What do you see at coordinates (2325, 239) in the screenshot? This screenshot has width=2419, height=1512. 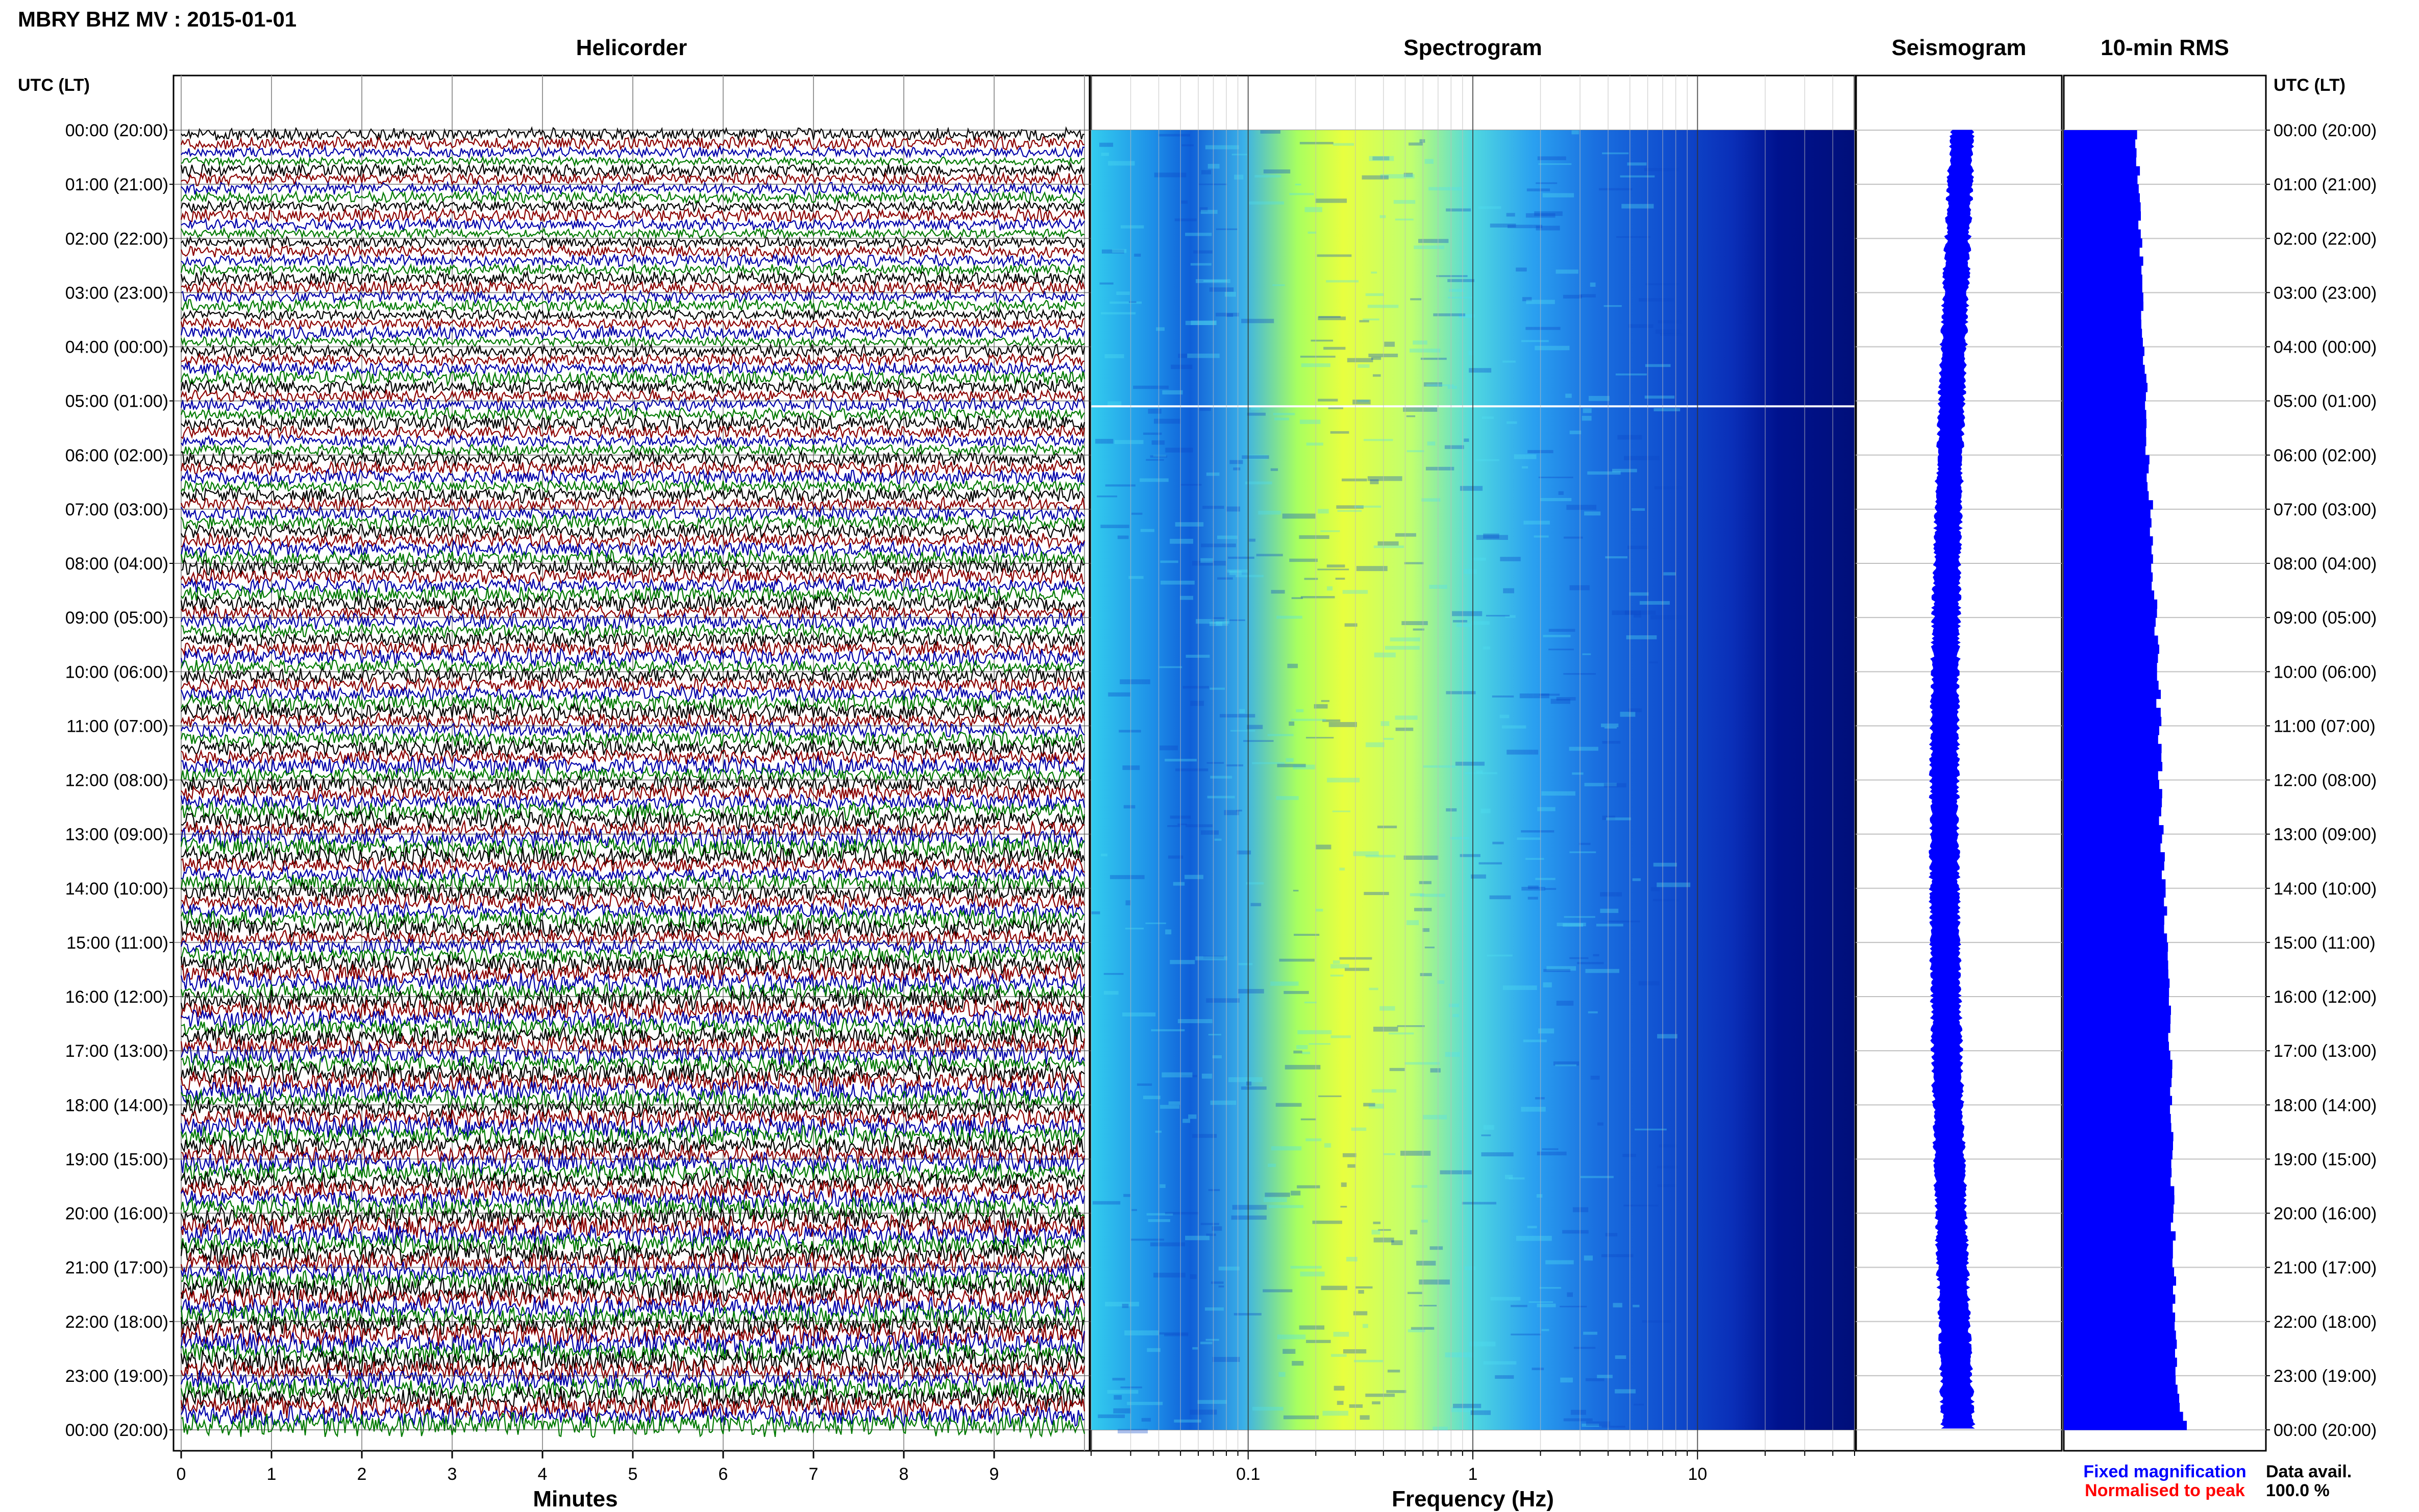 I see `time-label-right: 02:00 (22:00)` at bounding box center [2325, 239].